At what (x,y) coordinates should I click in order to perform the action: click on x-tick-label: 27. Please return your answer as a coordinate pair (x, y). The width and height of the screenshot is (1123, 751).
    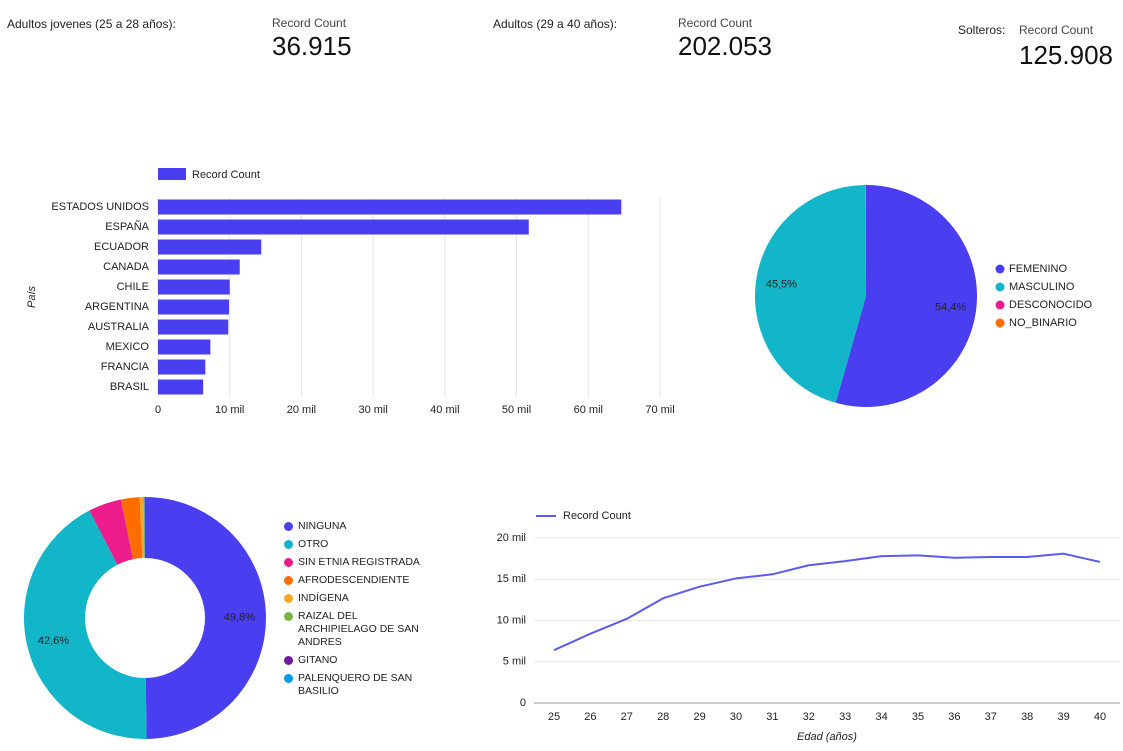
    Looking at the image, I should click on (627, 717).